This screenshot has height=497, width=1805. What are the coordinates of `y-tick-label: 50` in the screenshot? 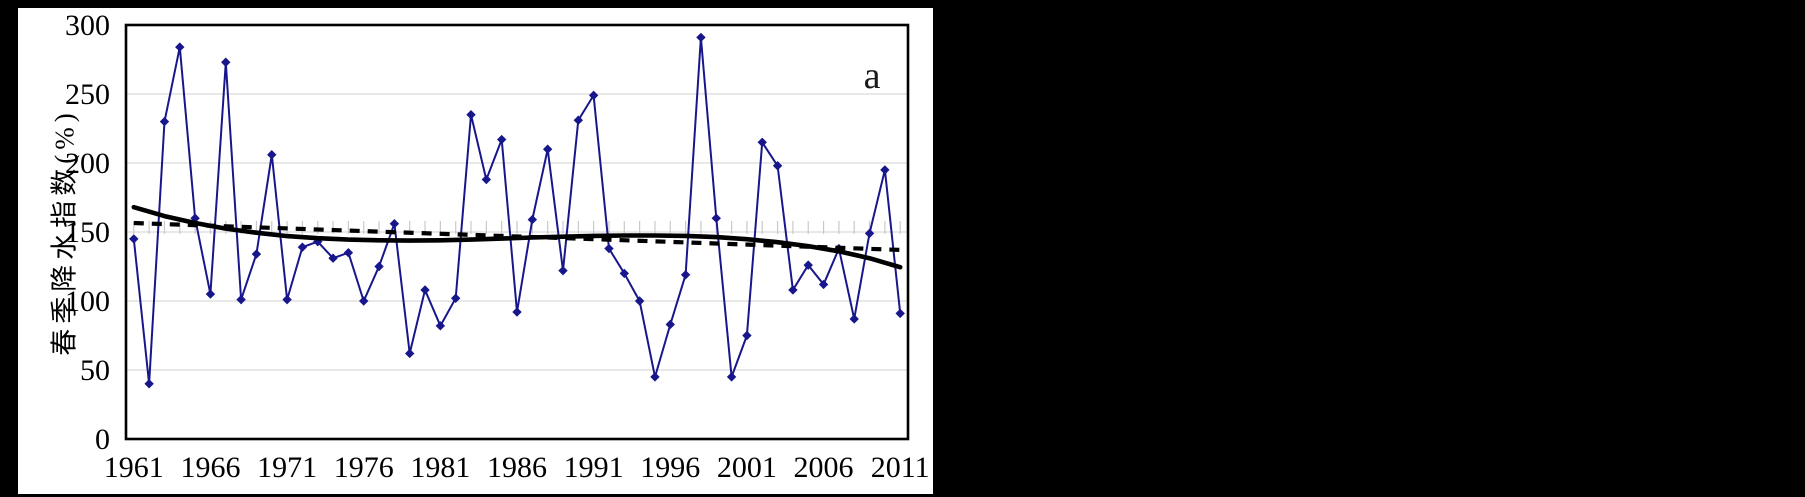 It's located at (95, 370).